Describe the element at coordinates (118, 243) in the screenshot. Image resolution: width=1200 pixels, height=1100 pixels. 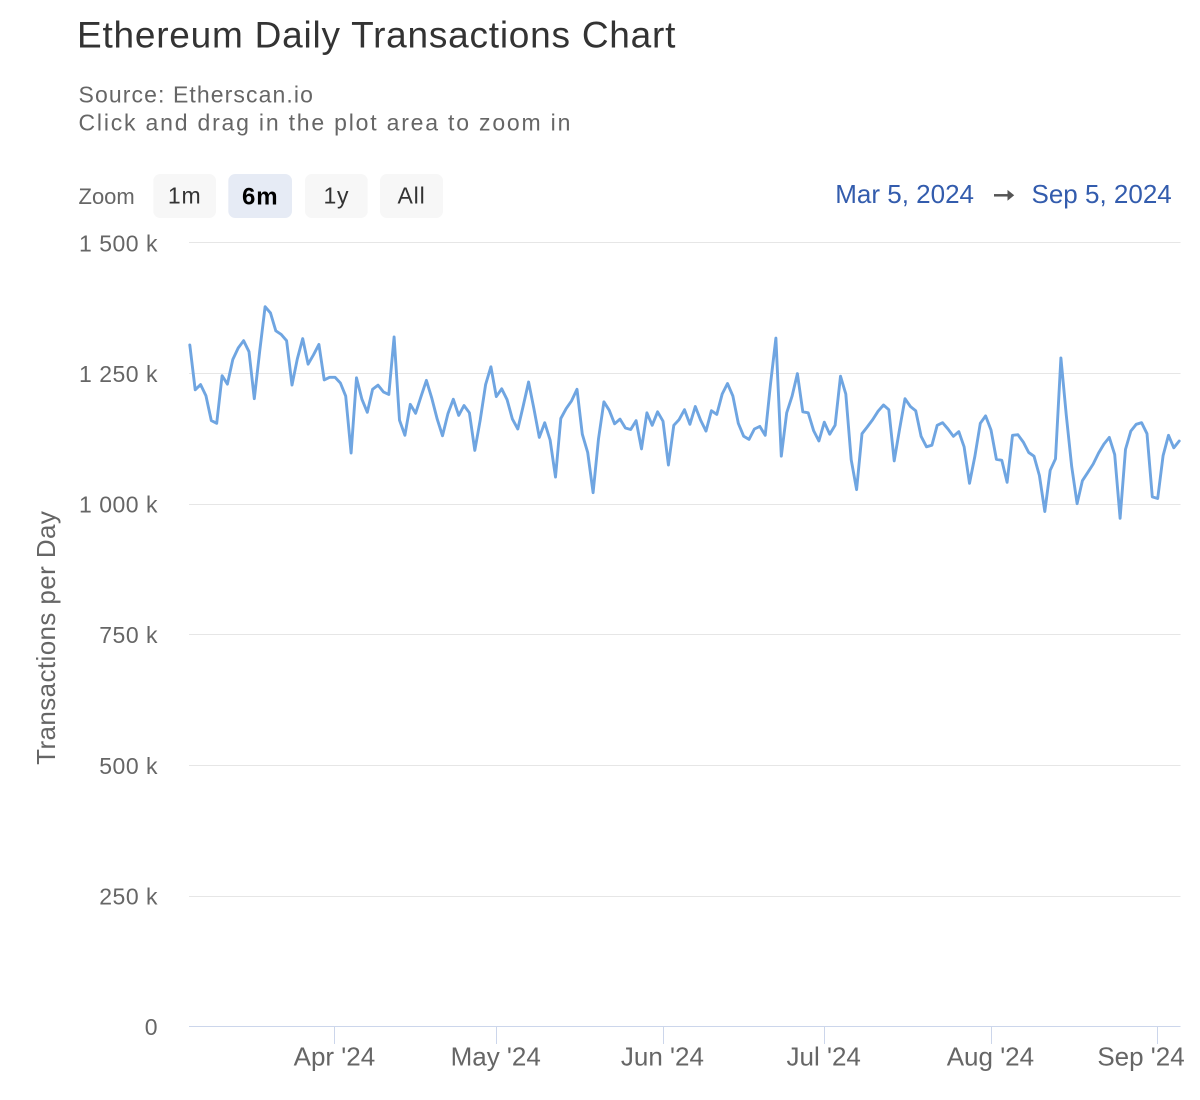
I see `svg-text: 1 500 k` at that location.